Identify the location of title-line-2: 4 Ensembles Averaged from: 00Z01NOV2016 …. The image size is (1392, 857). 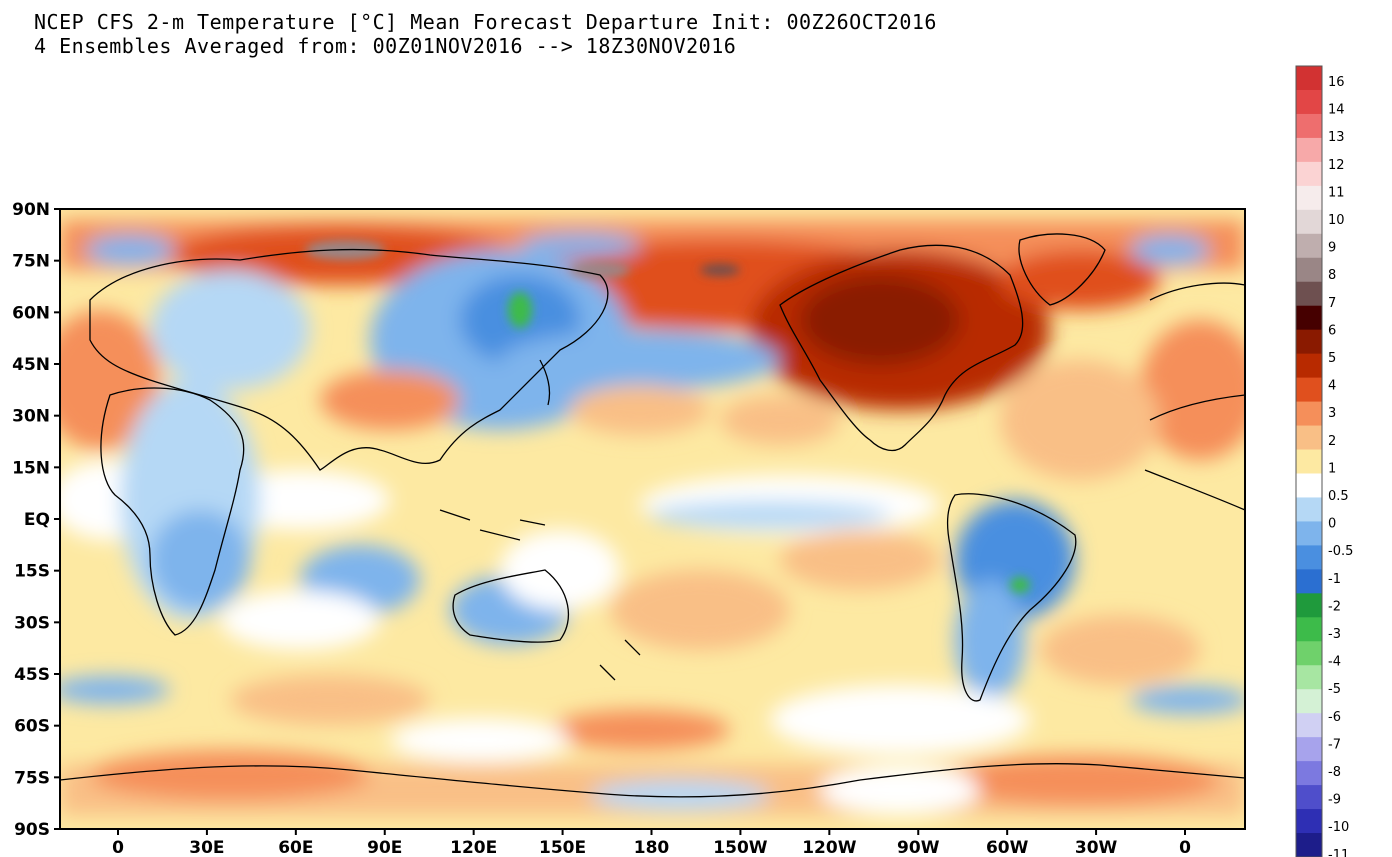
(385, 46).